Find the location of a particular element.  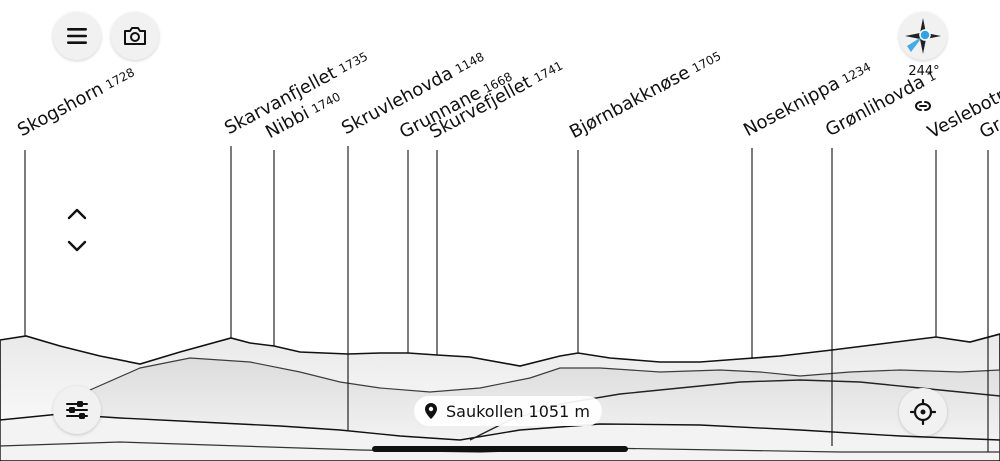

compass-button is located at coordinates (923, 36).